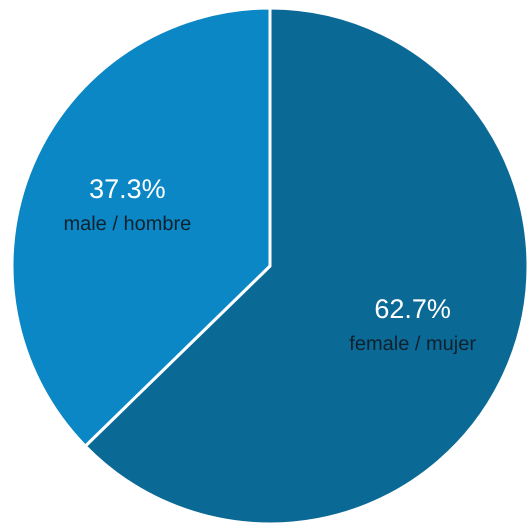 The height and width of the screenshot is (529, 529). What do you see at coordinates (127, 223) in the screenshot?
I see `slice-label: male / hombre` at bounding box center [127, 223].